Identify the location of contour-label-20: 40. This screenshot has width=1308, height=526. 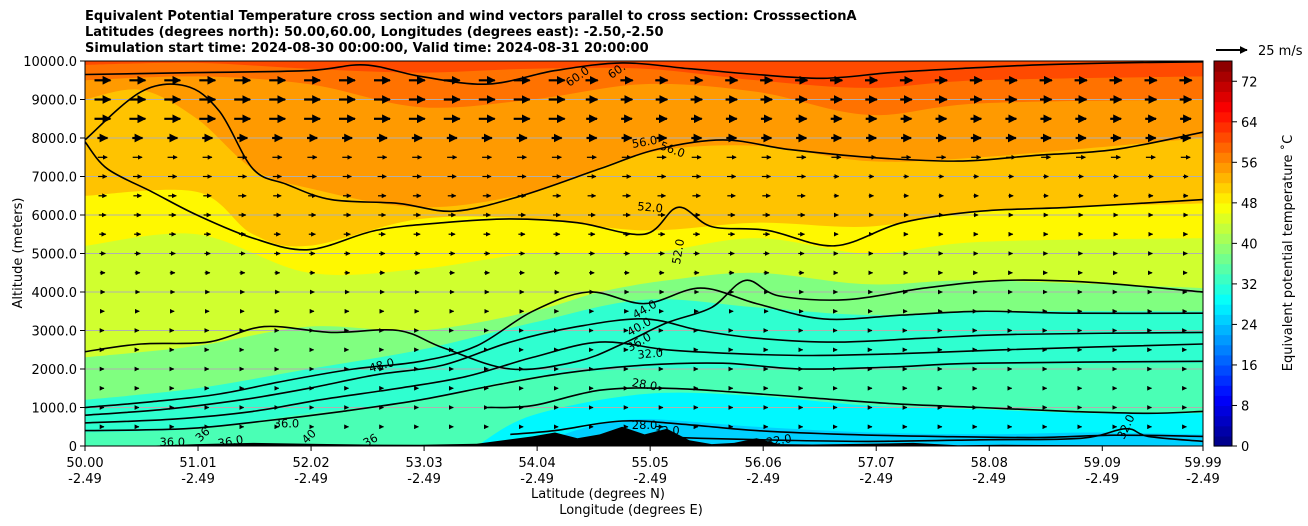
(309, 436).